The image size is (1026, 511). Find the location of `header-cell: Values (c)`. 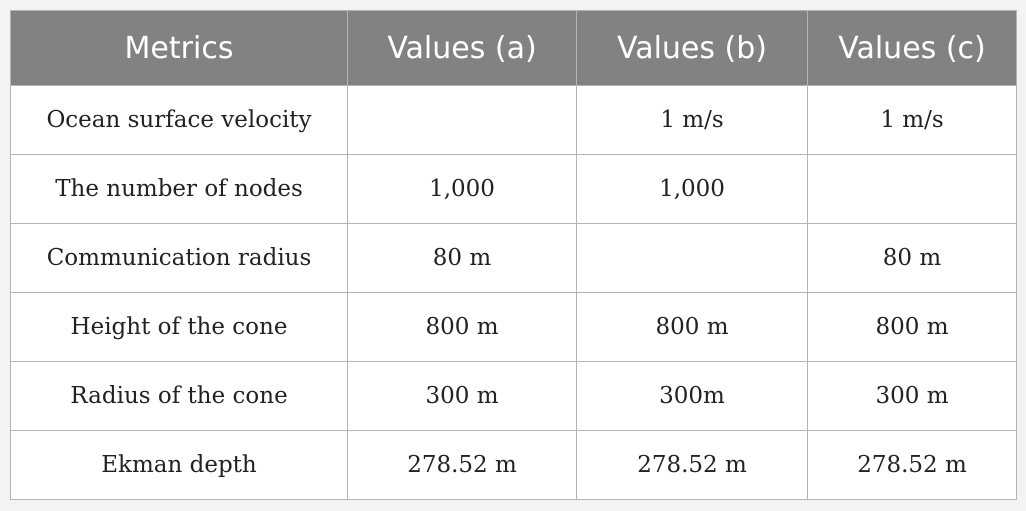

header-cell: Values (c) is located at coordinates (912, 48).